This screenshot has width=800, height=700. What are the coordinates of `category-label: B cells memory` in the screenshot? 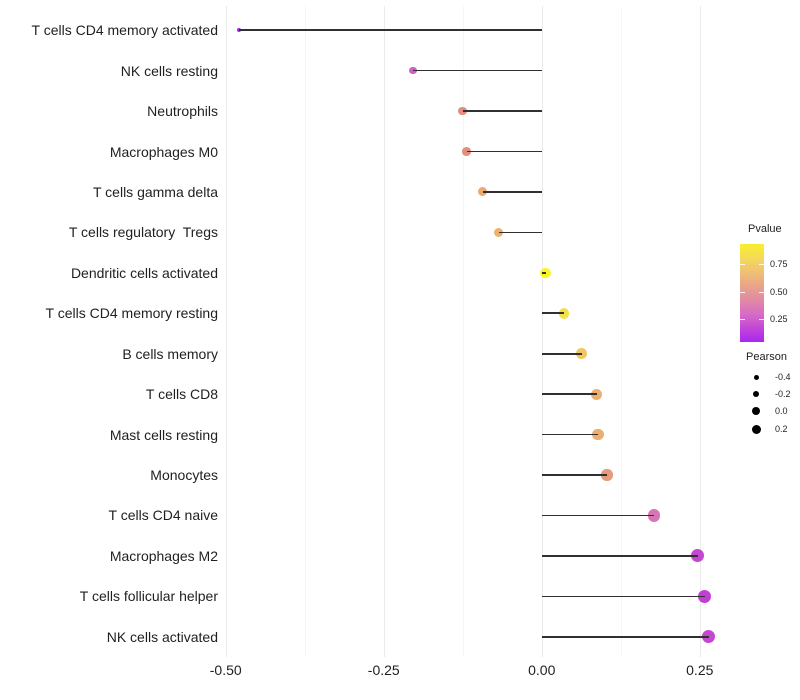 It's located at (170, 353).